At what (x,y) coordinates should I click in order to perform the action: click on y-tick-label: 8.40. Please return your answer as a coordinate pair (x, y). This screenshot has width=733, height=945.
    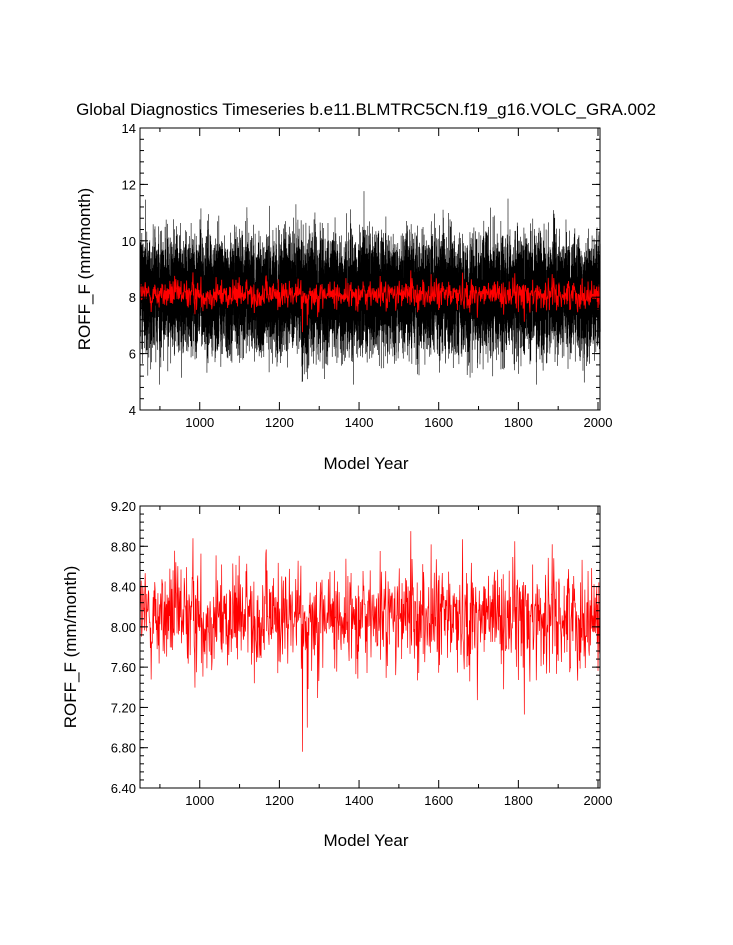
    Looking at the image, I should click on (123, 587).